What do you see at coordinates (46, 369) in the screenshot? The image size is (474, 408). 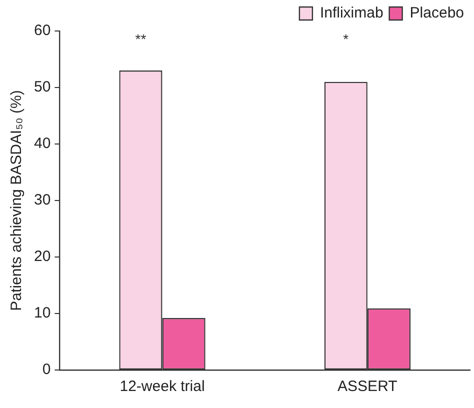 I see `y-tick-label: 0` at bounding box center [46, 369].